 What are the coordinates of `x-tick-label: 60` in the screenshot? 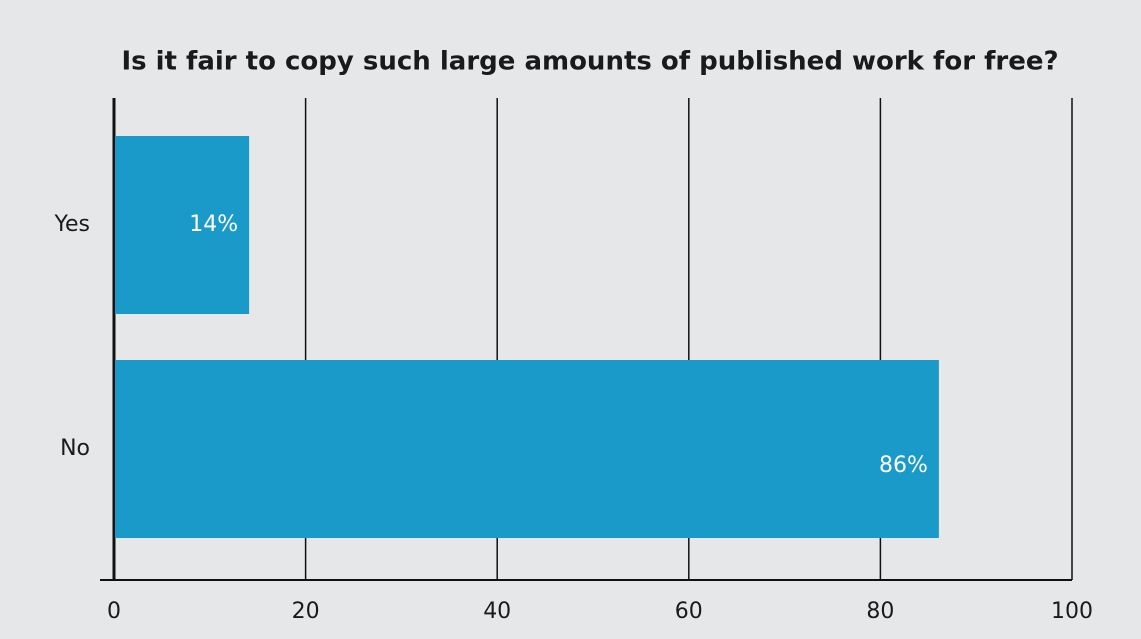 It's located at (689, 611).